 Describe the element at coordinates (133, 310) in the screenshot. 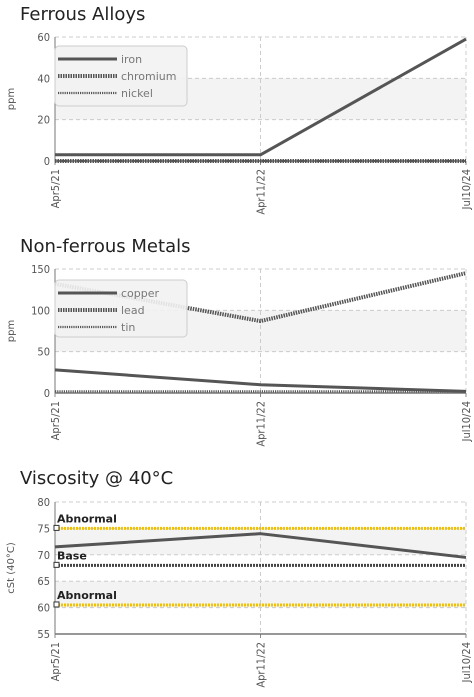

I see `legend-label: lead` at that location.